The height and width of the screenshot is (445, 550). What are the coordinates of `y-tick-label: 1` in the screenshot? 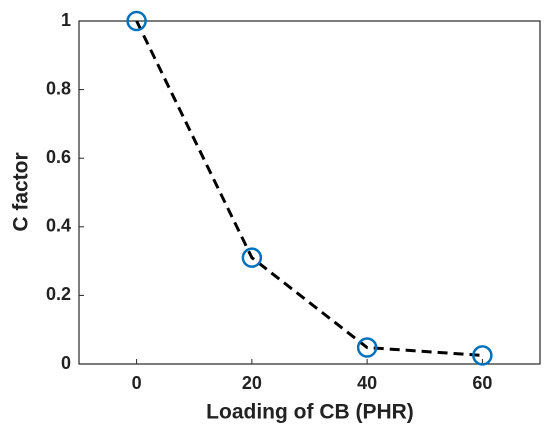 It's located at (66, 20).